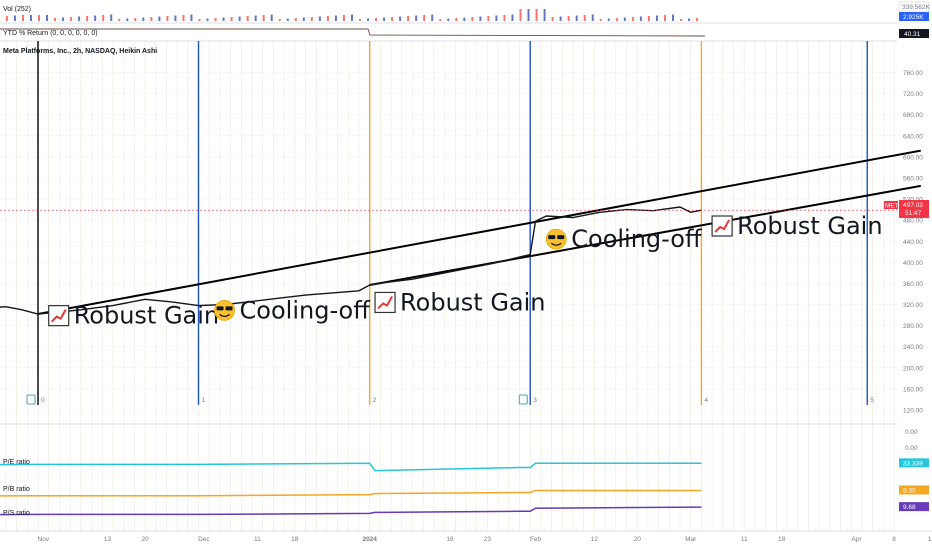 The width and height of the screenshot is (932, 550). I want to click on icon-trend, so click(58, 316).